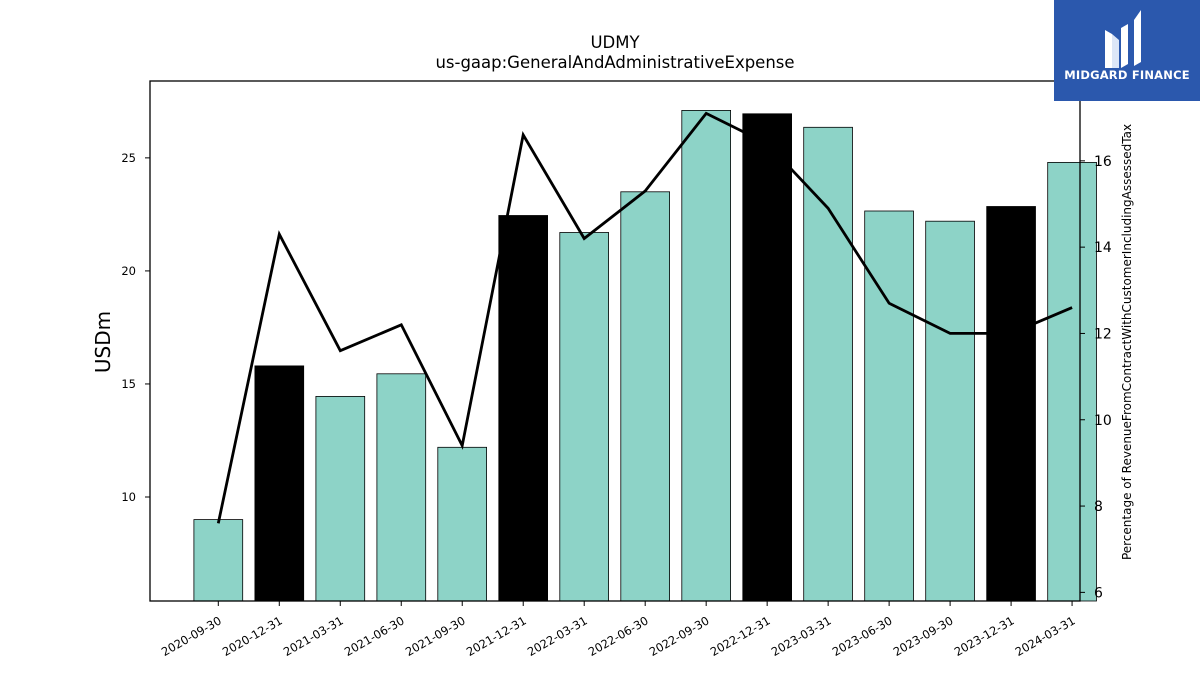 The image size is (1200, 675). What do you see at coordinates (1103, 248) in the screenshot?
I see `y2-tick-label: 14` at bounding box center [1103, 248].